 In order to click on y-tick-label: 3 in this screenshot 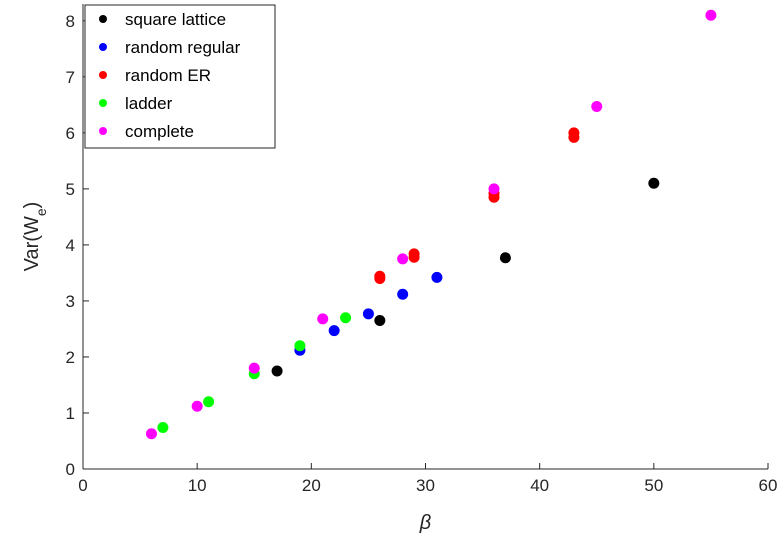, I will do `click(70, 301)`.